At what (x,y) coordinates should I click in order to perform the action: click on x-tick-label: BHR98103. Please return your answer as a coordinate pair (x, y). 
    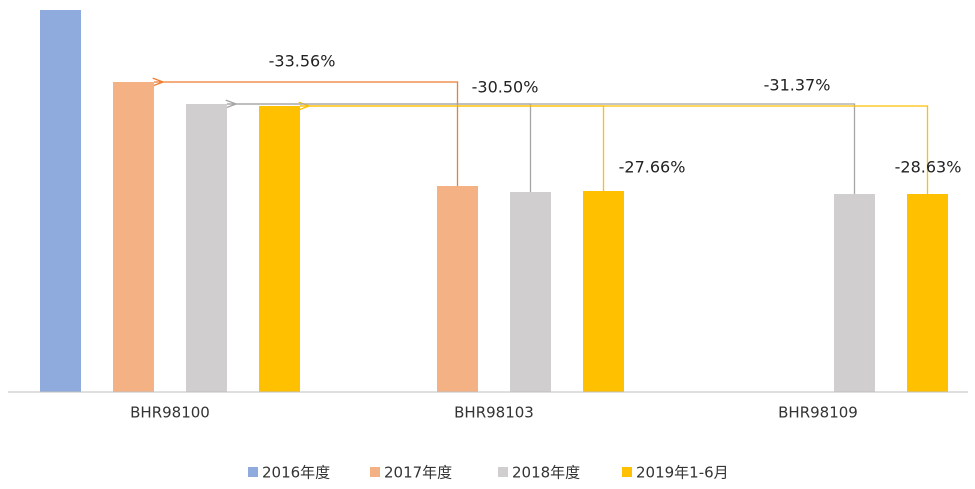
    Looking at the image, I should click on (494, 413).